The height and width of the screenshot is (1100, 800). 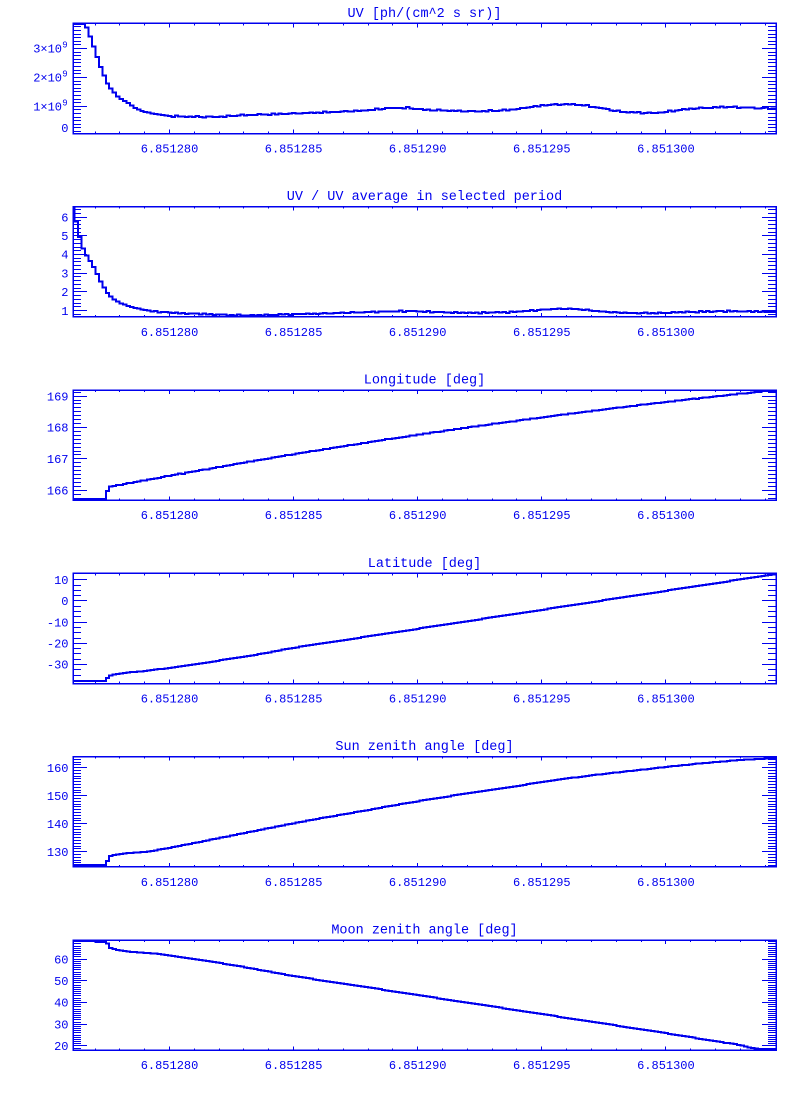 What do you see at coordinates (61, 1025) in the screenshot?
I see `svg-text: 30` at bounding box center [61, 1025].